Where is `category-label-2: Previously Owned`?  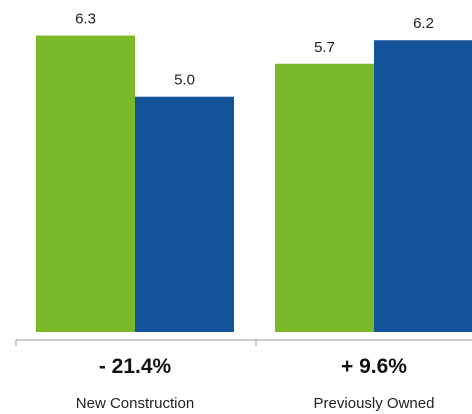 category-label-2: Previously Owned is located at coordinates (374, 403).